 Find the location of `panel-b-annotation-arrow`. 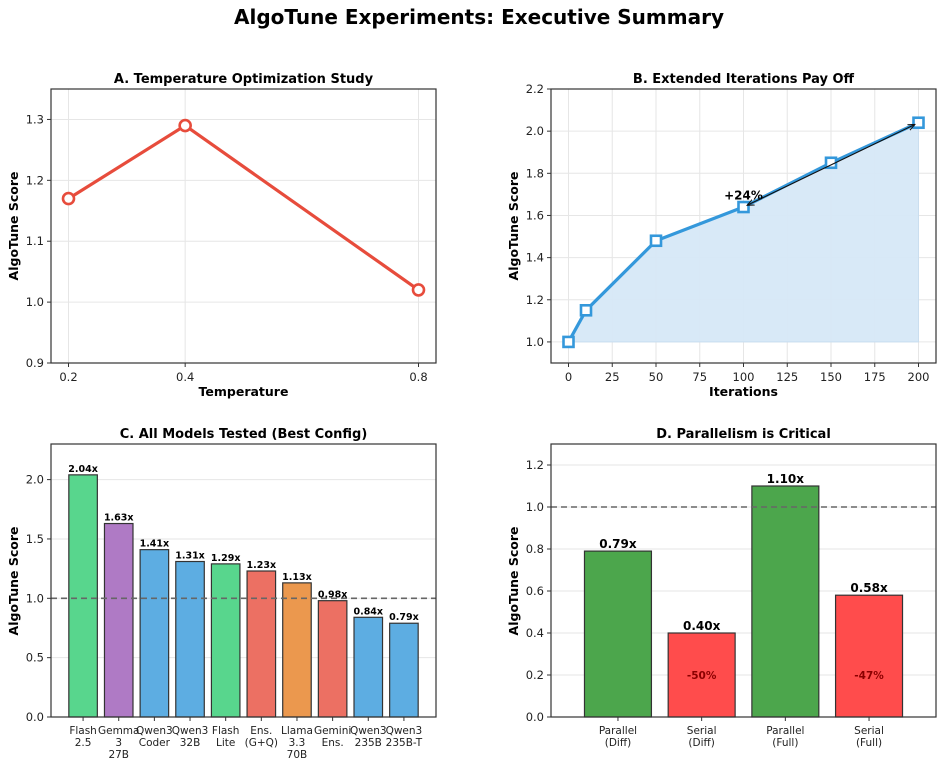

panel-b-annotation-arrow is located at coordinates (831, 164).